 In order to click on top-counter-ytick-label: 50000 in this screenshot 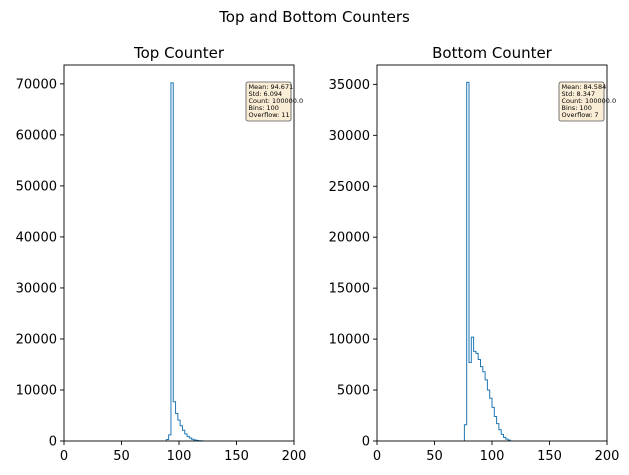, I will do `click(36, 186)`.